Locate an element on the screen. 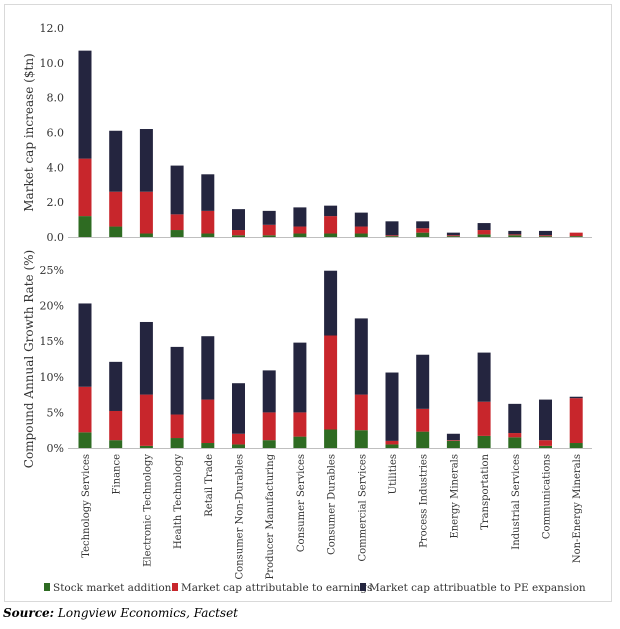 Image resolution: width=620 pixels, height=629 pixels. top-bar-process-industries-stock-market-additions is located at coordinates (423, 234).